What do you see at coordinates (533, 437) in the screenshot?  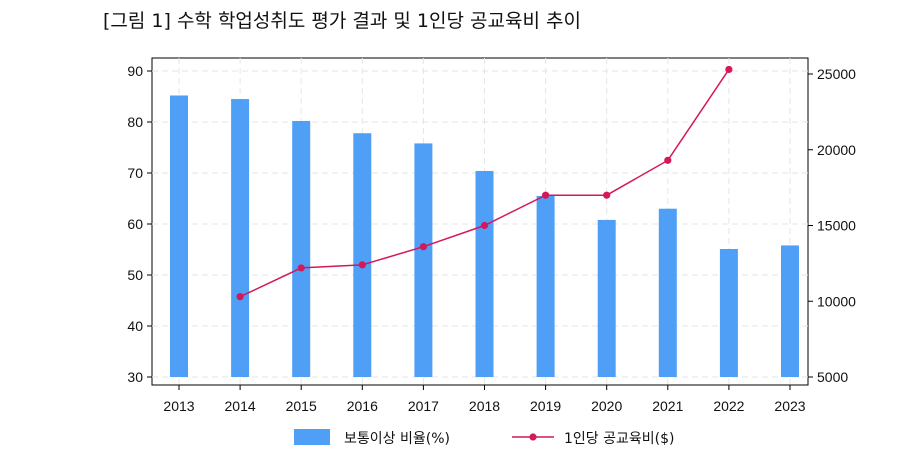 I see `legend-swatch-point` at bounding box center [533, 437].